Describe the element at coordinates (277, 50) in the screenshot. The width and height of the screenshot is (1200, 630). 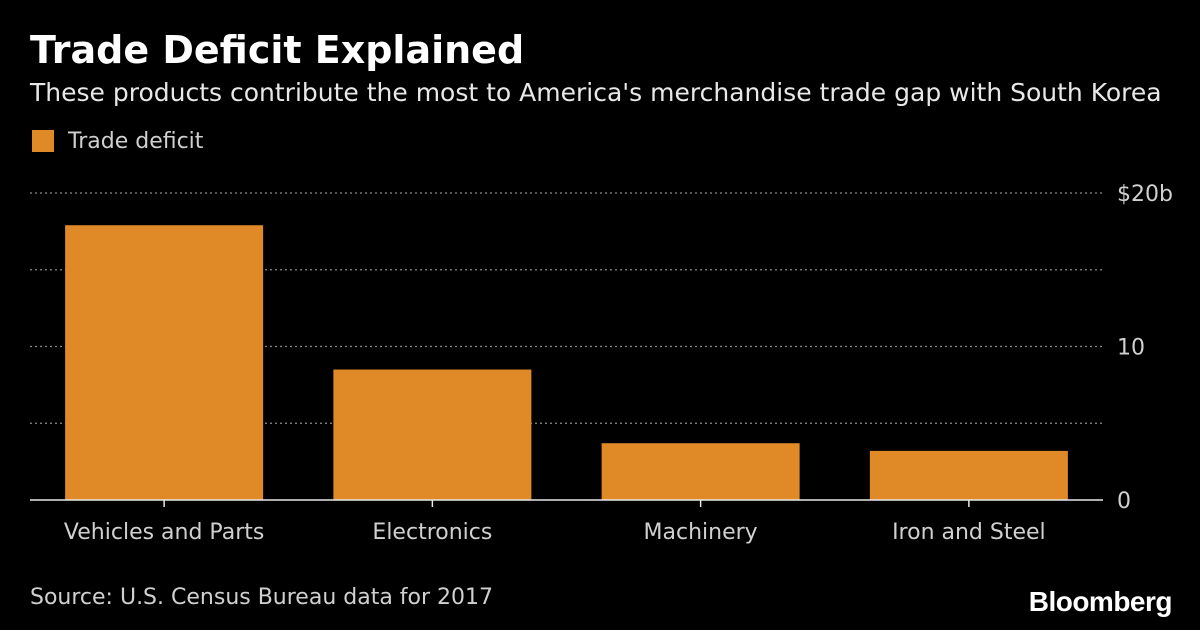
I see `chart-title: Trade Deficit Explained` at that location.